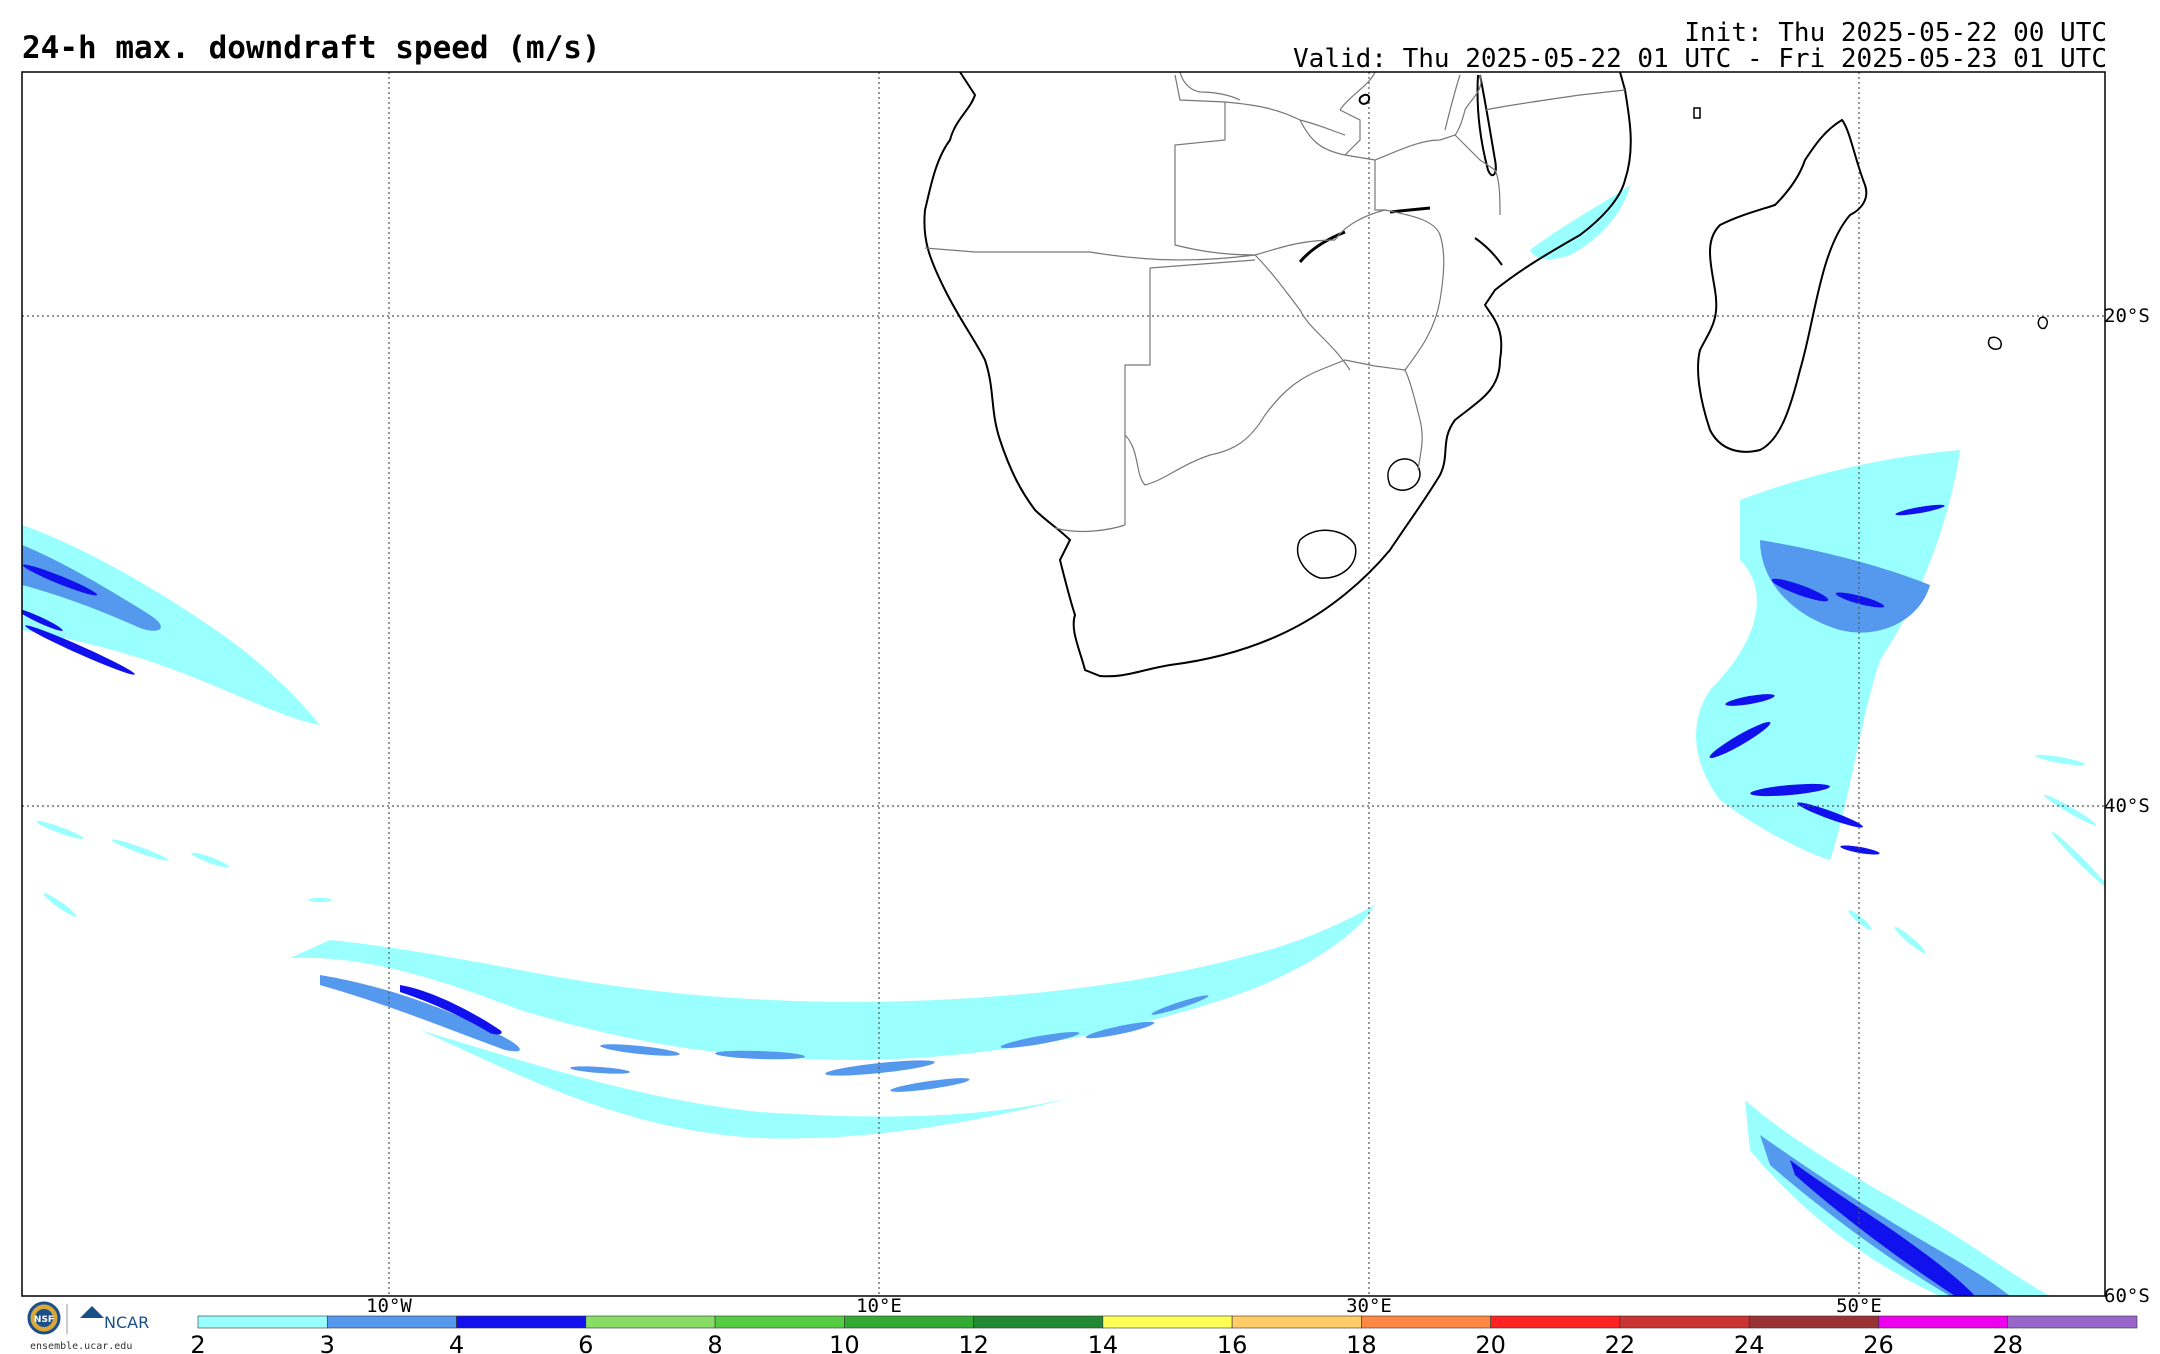 The width and height of the screenshot is (2160, 1354). Describe the element at coordinates (1486, 125) in the screenshot. I see `lake-malawi` at that location.